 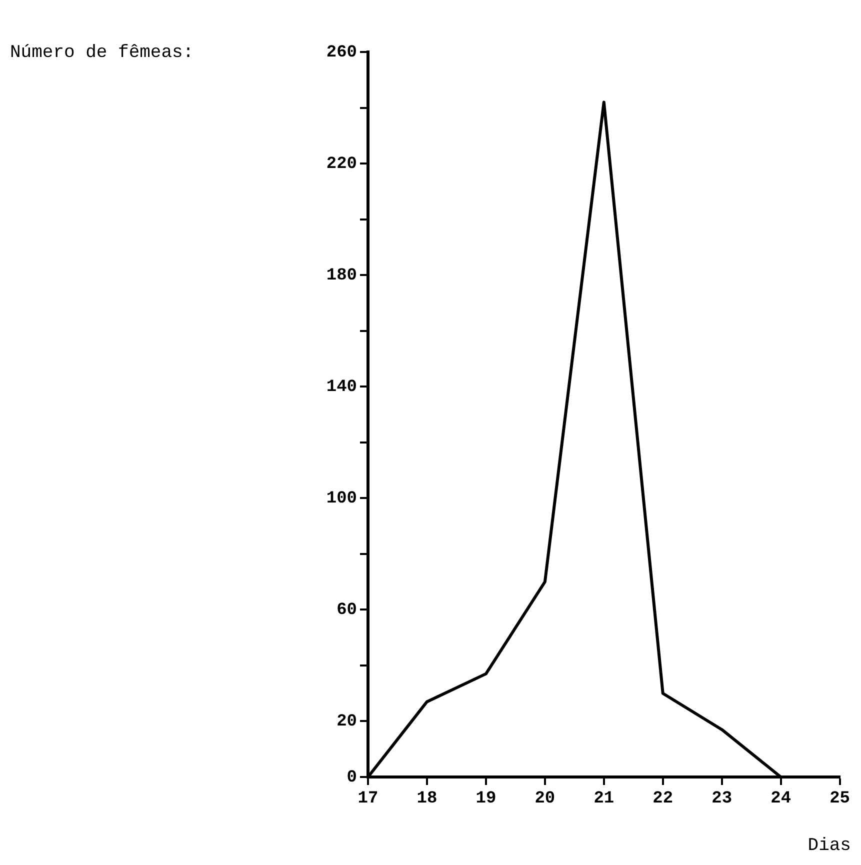 I want to click on y-tick-label: 260, so click(x=341, y=52).